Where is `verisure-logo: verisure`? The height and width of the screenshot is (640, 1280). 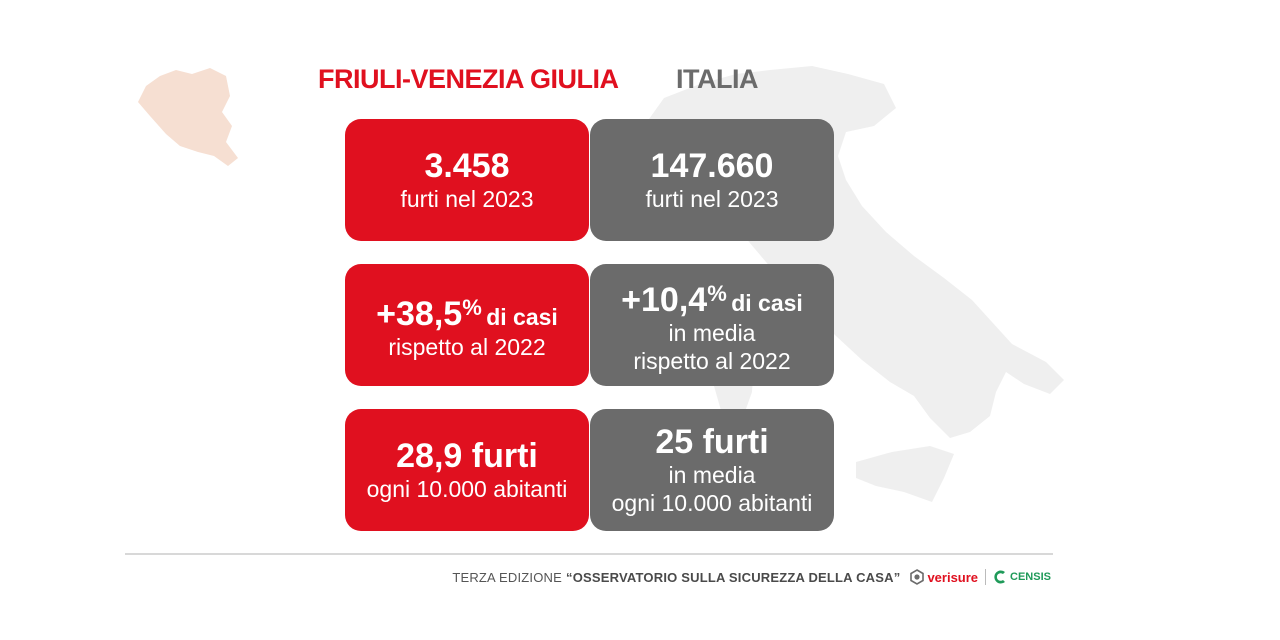
verisure-logo: verisure is located at coordinates (943, 577).